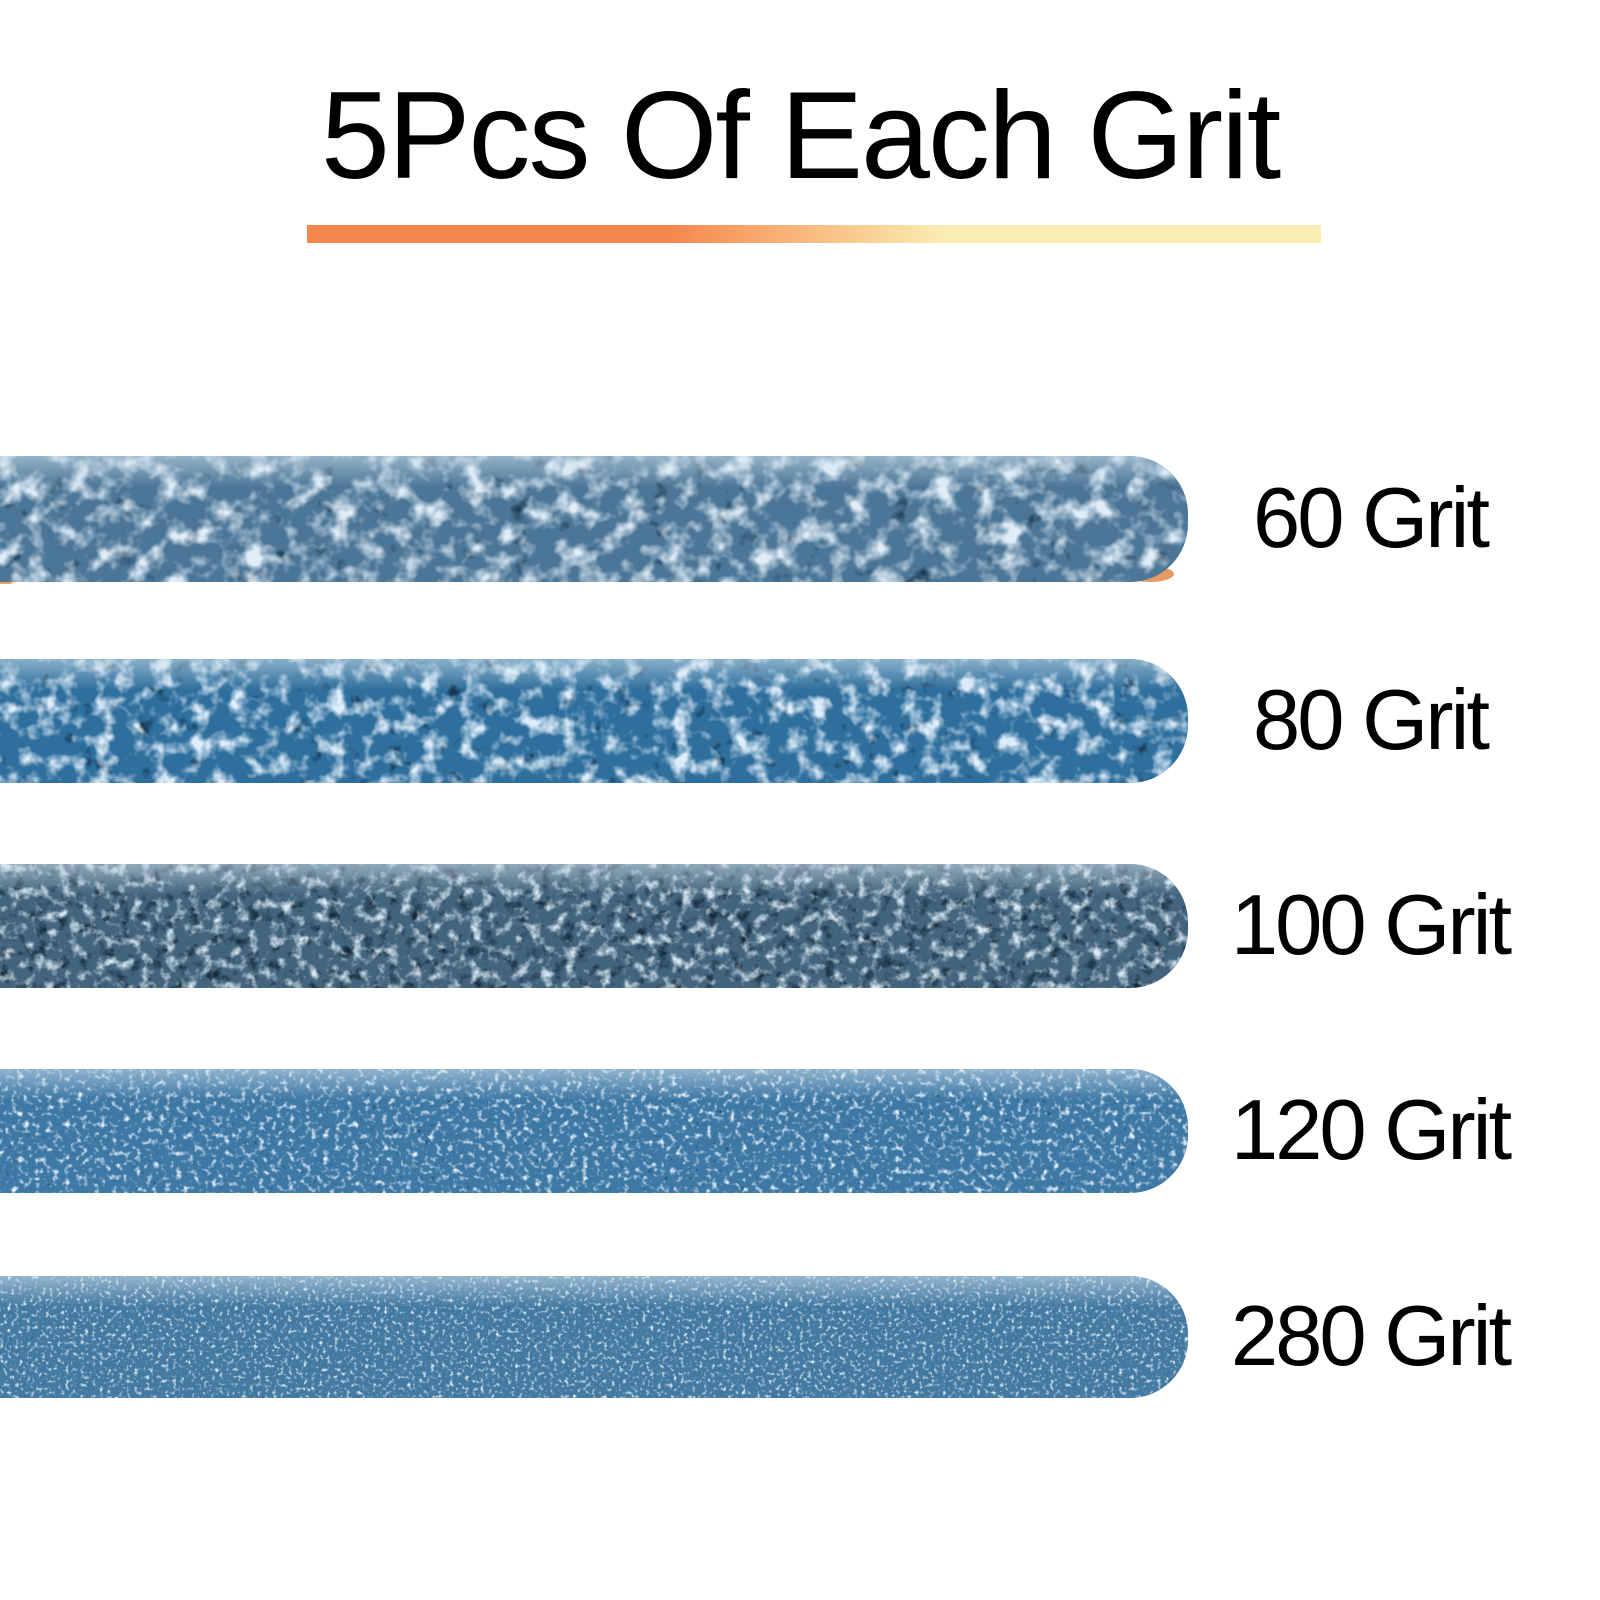 This screenshot has width=1600, height=1600. Describe the element at coordinates (594, 1131) in the screenshot. I see `belt-photo-120-grit` at that location.